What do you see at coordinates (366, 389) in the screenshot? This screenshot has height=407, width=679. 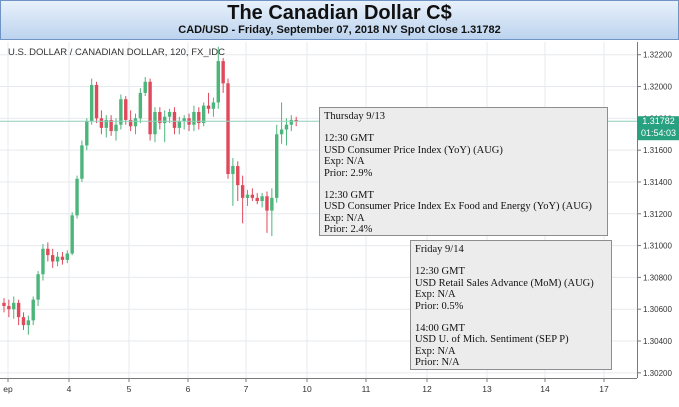 I see `x-tick-label: 11` at bounding box center [366, 389].